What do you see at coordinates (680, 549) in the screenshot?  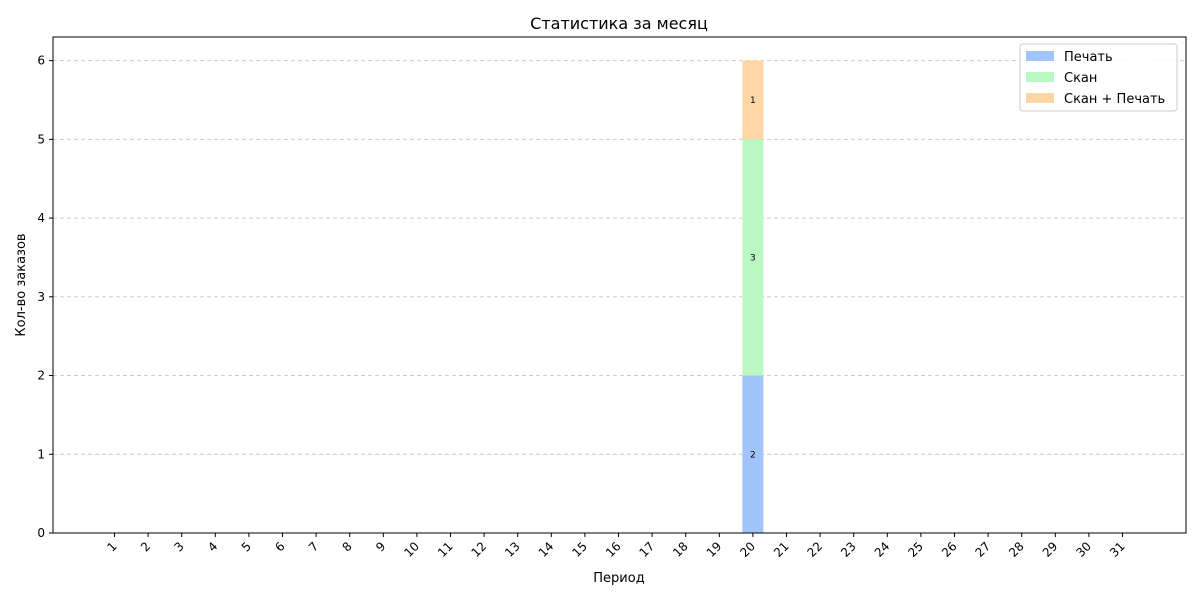 I see `x-tick-label: 18` at bounding box center [680, 549].